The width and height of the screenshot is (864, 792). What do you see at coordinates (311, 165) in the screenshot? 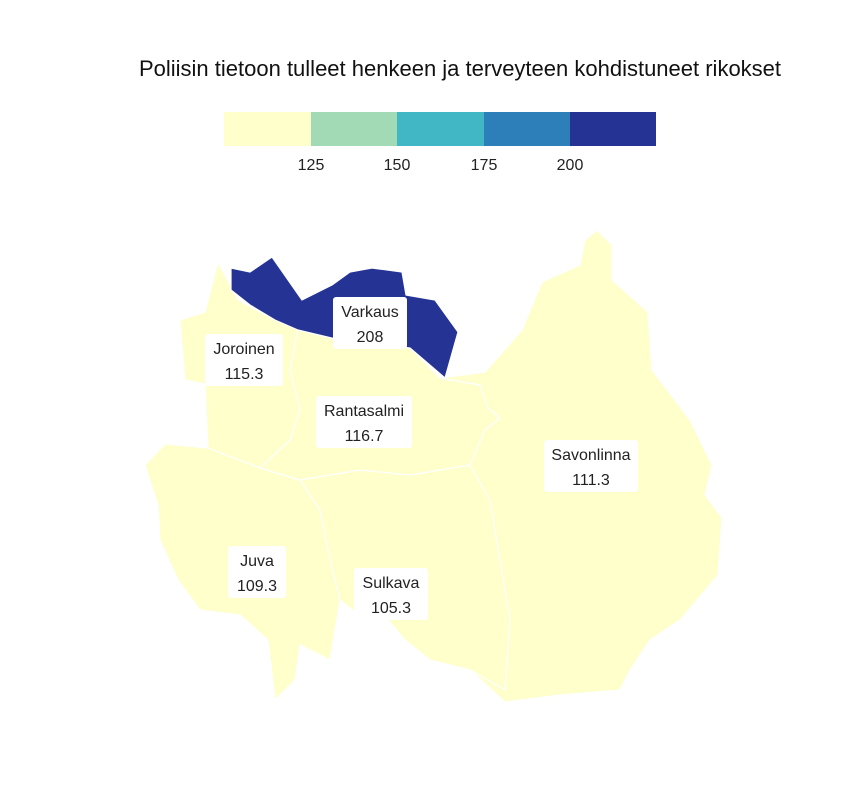
I see `legend-tick-1: 125` at bounding box center [311, 165].